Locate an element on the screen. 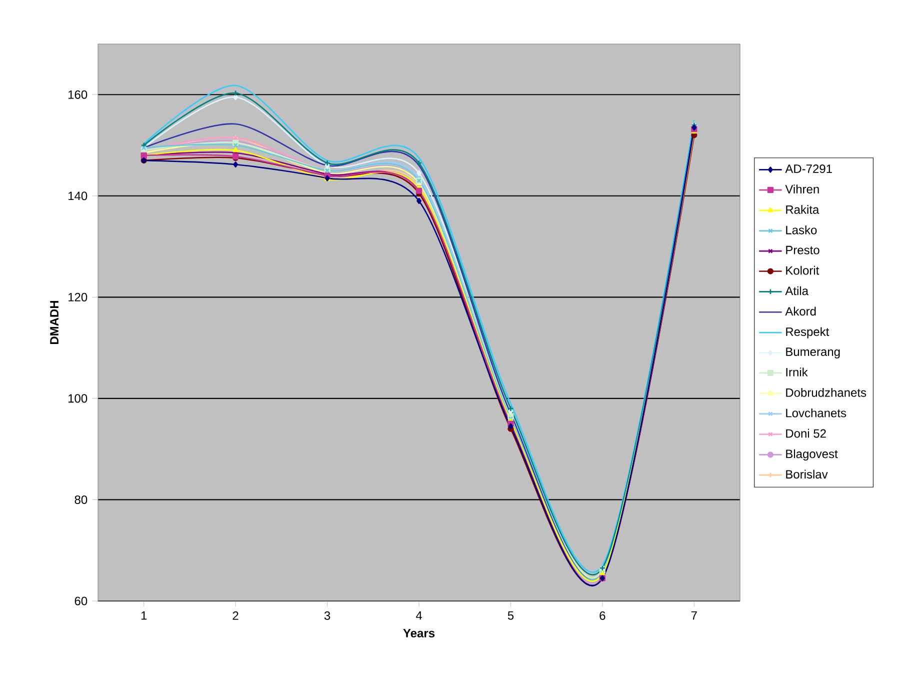  legend-label: Kolorit is located at coordinates (803, 270).